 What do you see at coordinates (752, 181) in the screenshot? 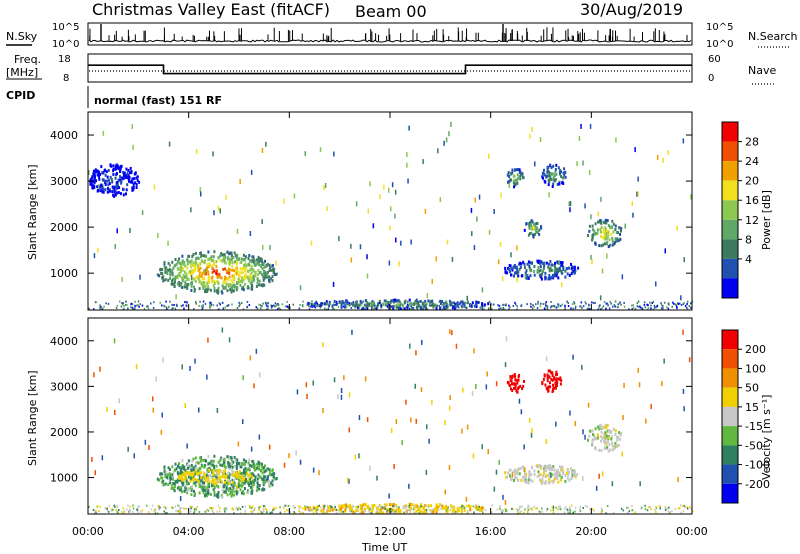
I see `colorbar-tick-label: 20` at bounding box center [752, 181].